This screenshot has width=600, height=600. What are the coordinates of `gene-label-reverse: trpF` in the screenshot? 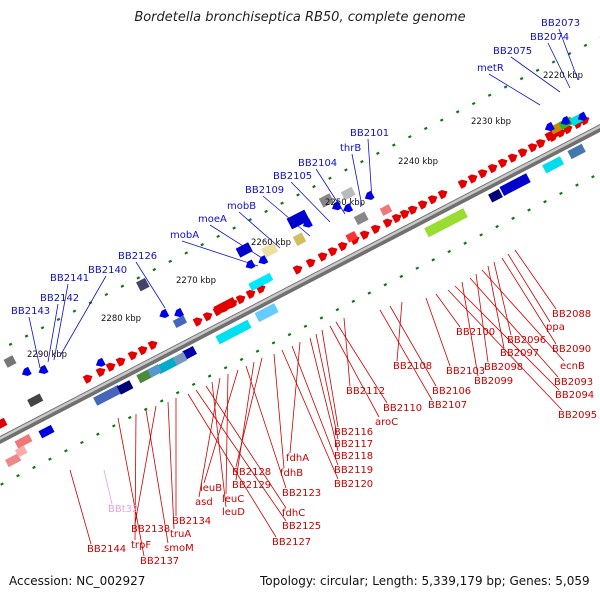 It's located at (141, 545).